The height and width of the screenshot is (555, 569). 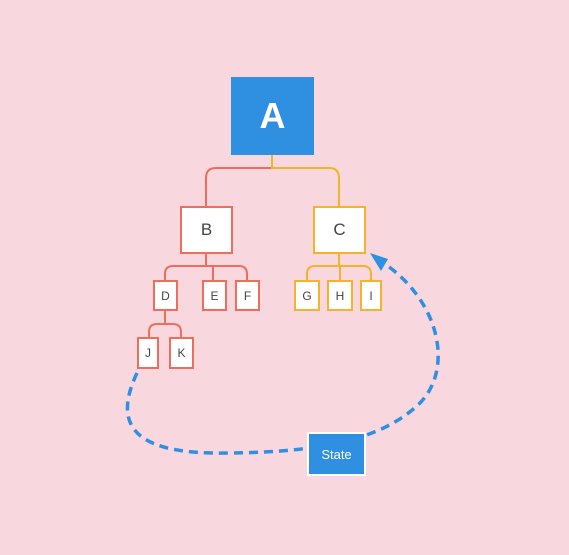 What do you see at coordinates (307, 295) in the screenshot?
I see `node-g: G` at bounding box center [307, 295].